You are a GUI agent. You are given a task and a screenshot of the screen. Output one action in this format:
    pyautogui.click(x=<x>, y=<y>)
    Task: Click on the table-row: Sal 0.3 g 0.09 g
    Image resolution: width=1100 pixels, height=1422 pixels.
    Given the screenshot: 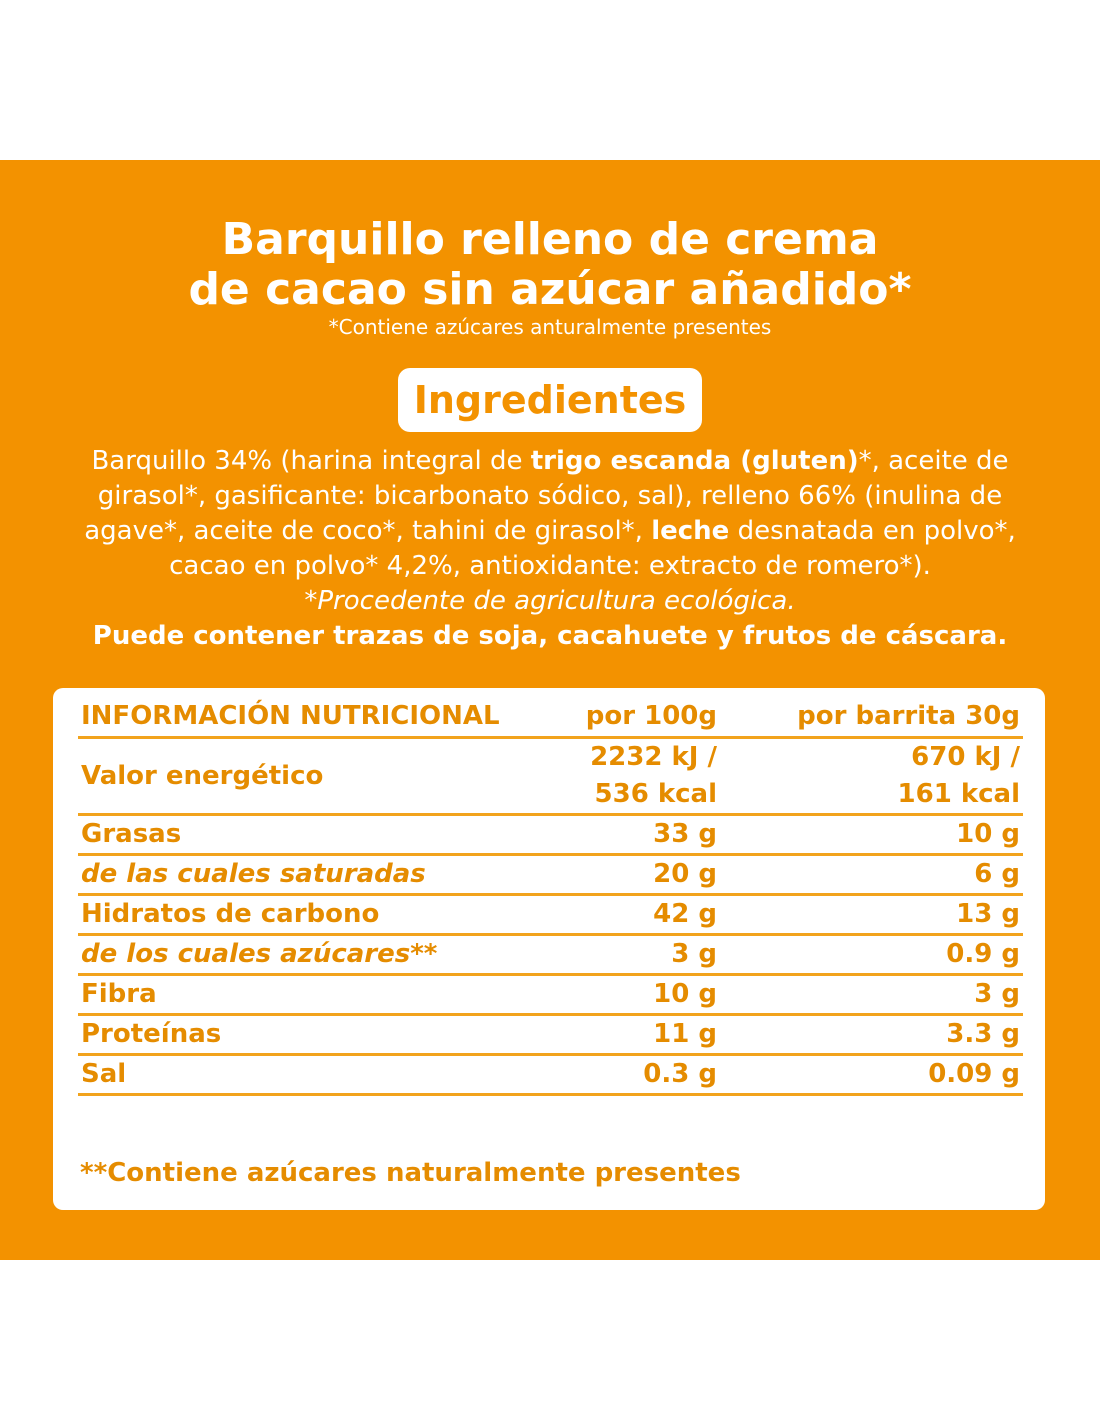 What is the action you would take?
    pyautogui.click(x=550, y=1075)
    